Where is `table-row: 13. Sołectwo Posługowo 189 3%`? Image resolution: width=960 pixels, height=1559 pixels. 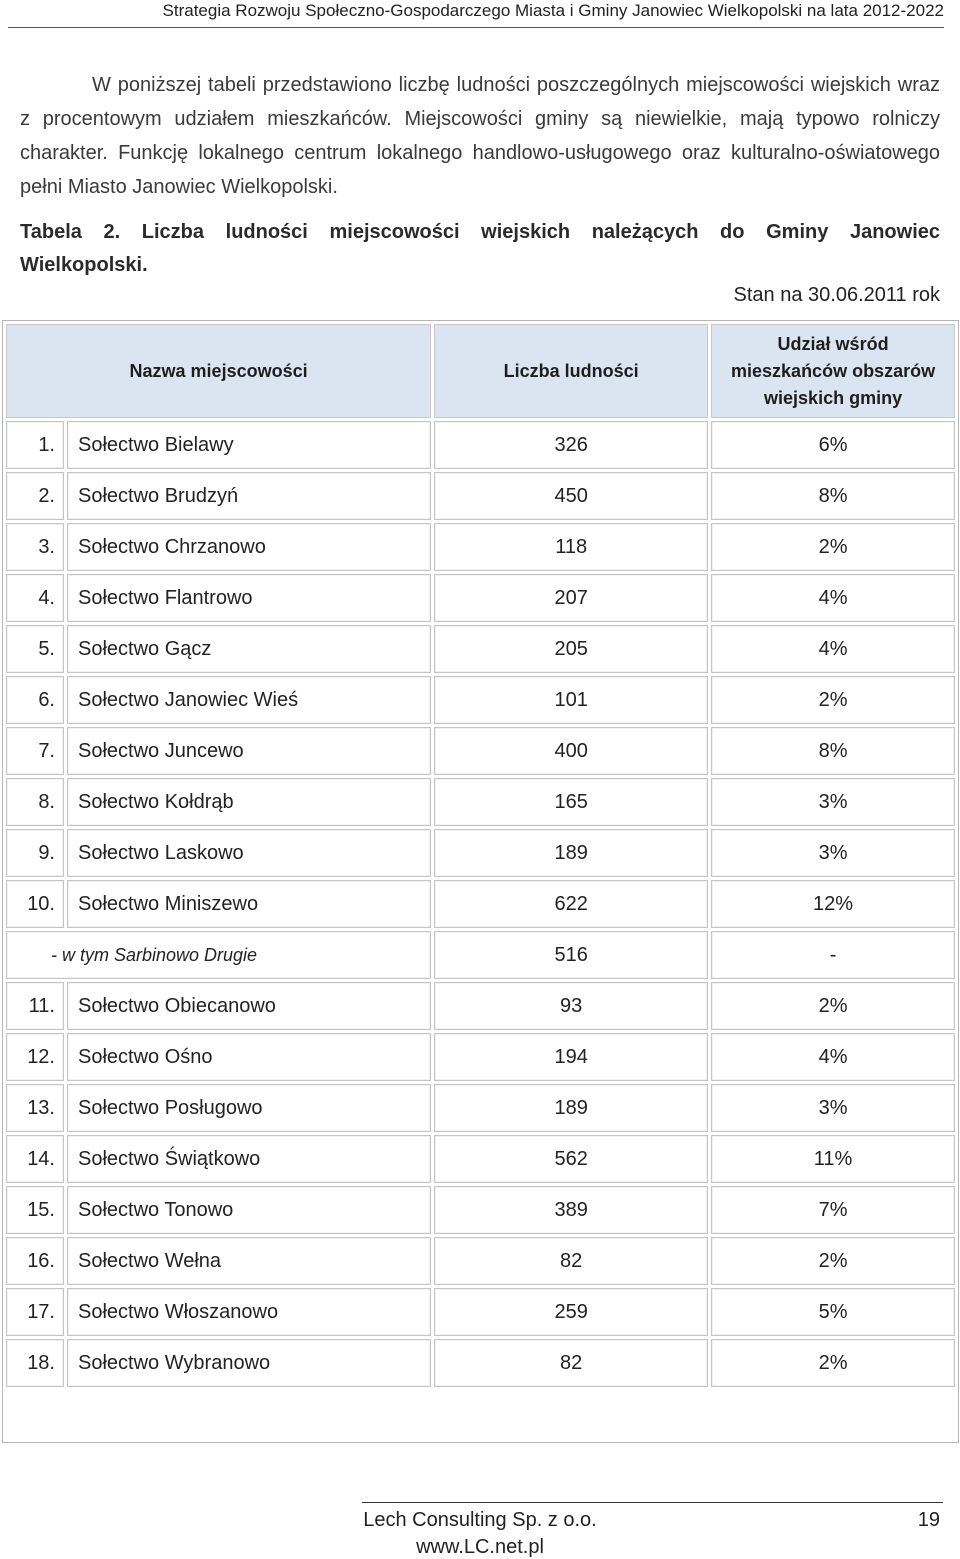
table-row: 13. Sołectwo Posługowo 189 3% is located at coordinates (480, 1108).